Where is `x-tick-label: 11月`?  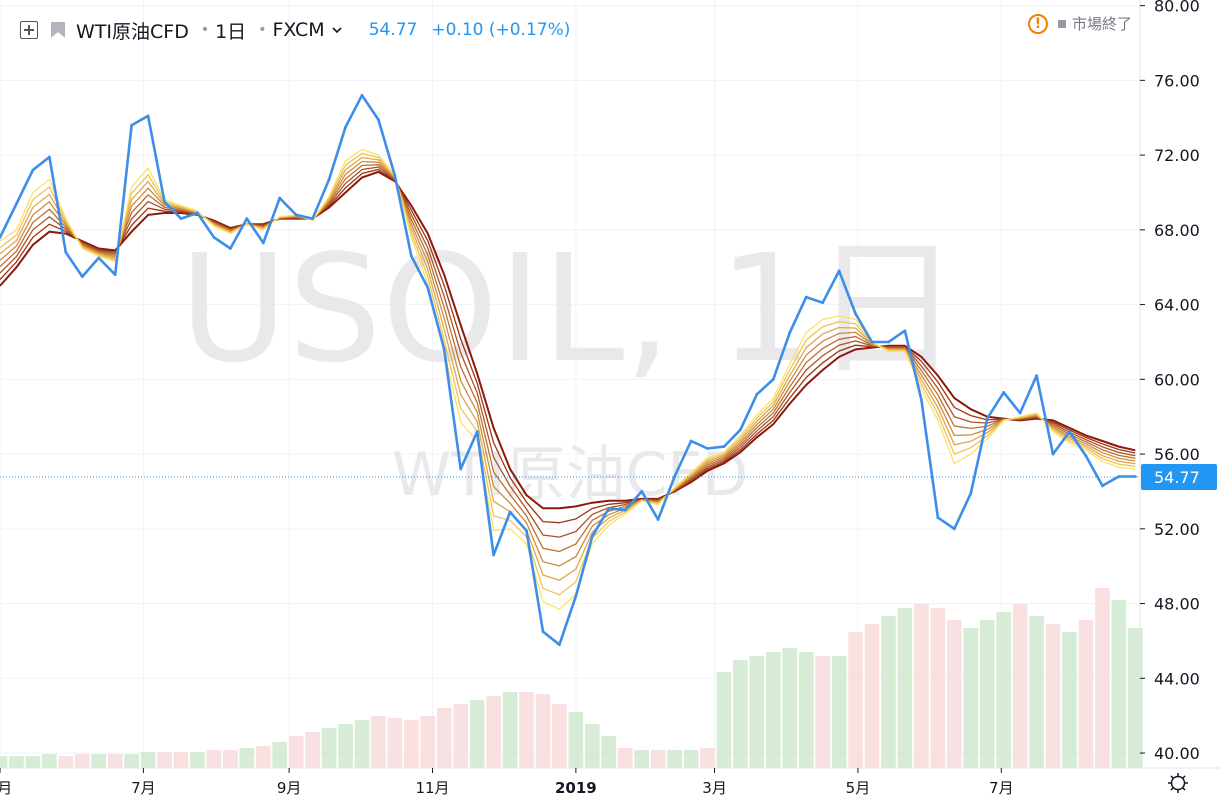
x-tick-label: 11月 is located at coordinates (432, 788).